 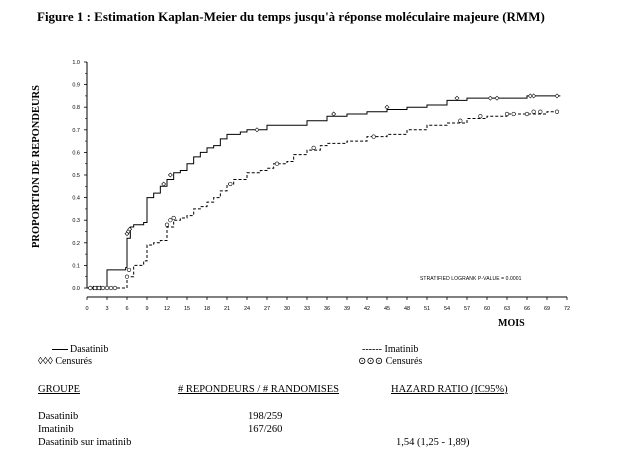 I want to click on y-tick-label: 0.1, so click(x=76, y=266).